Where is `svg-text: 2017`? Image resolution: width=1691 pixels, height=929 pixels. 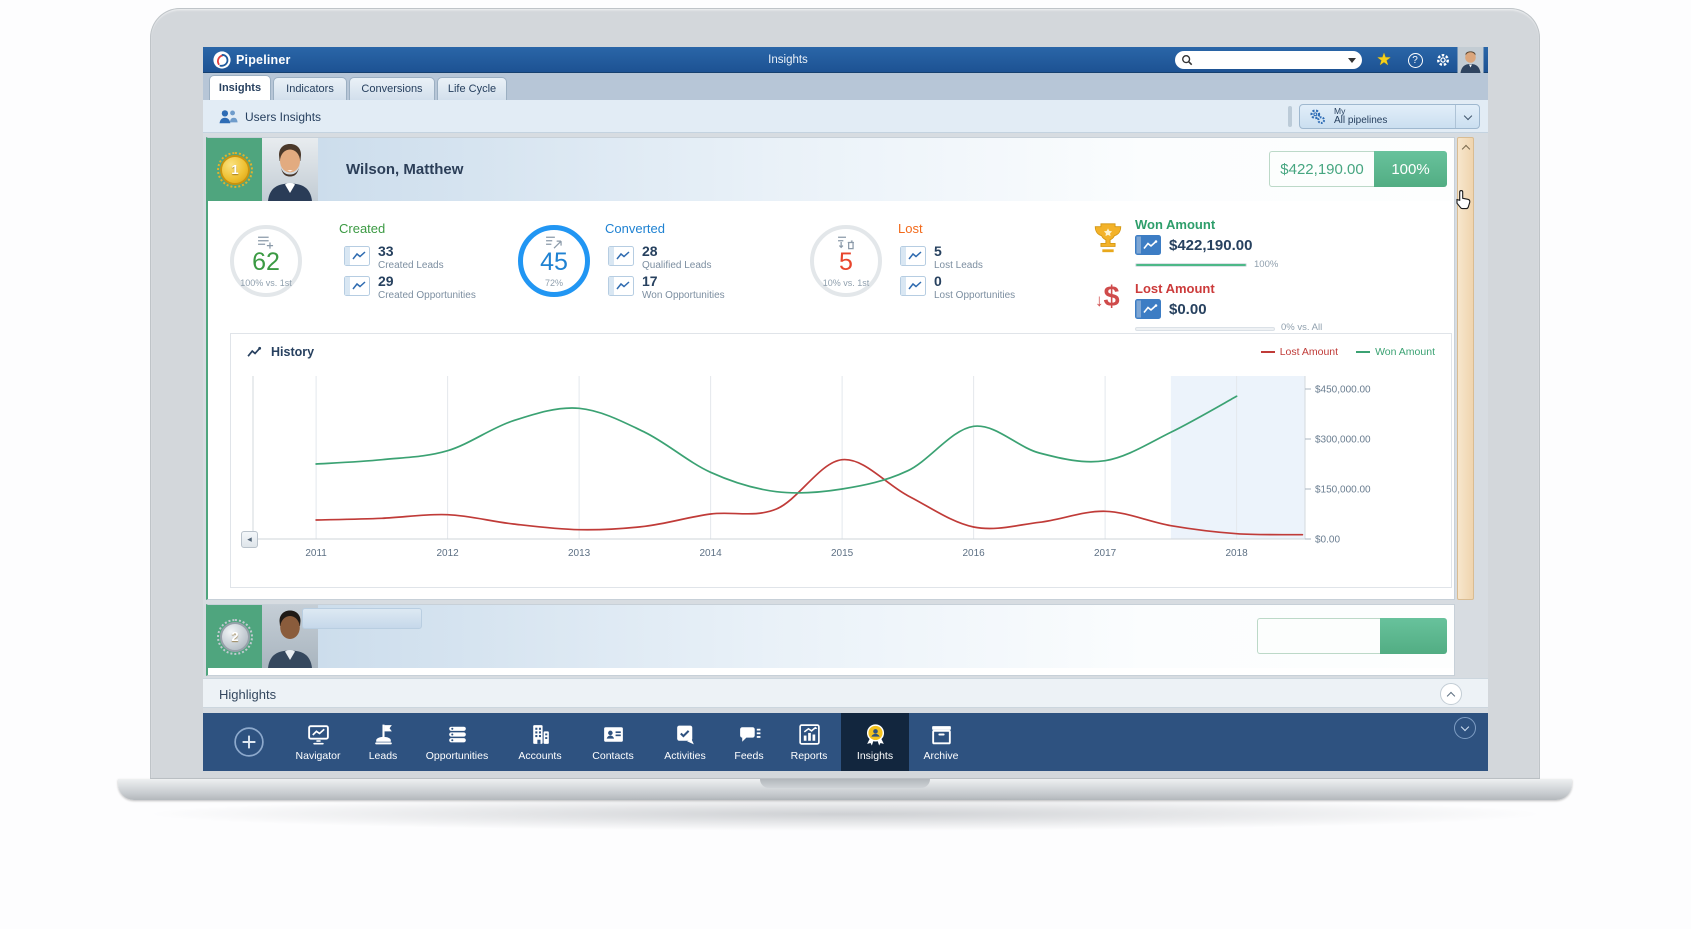
svg-text: 2017 is located at coordinates (1105, 553).